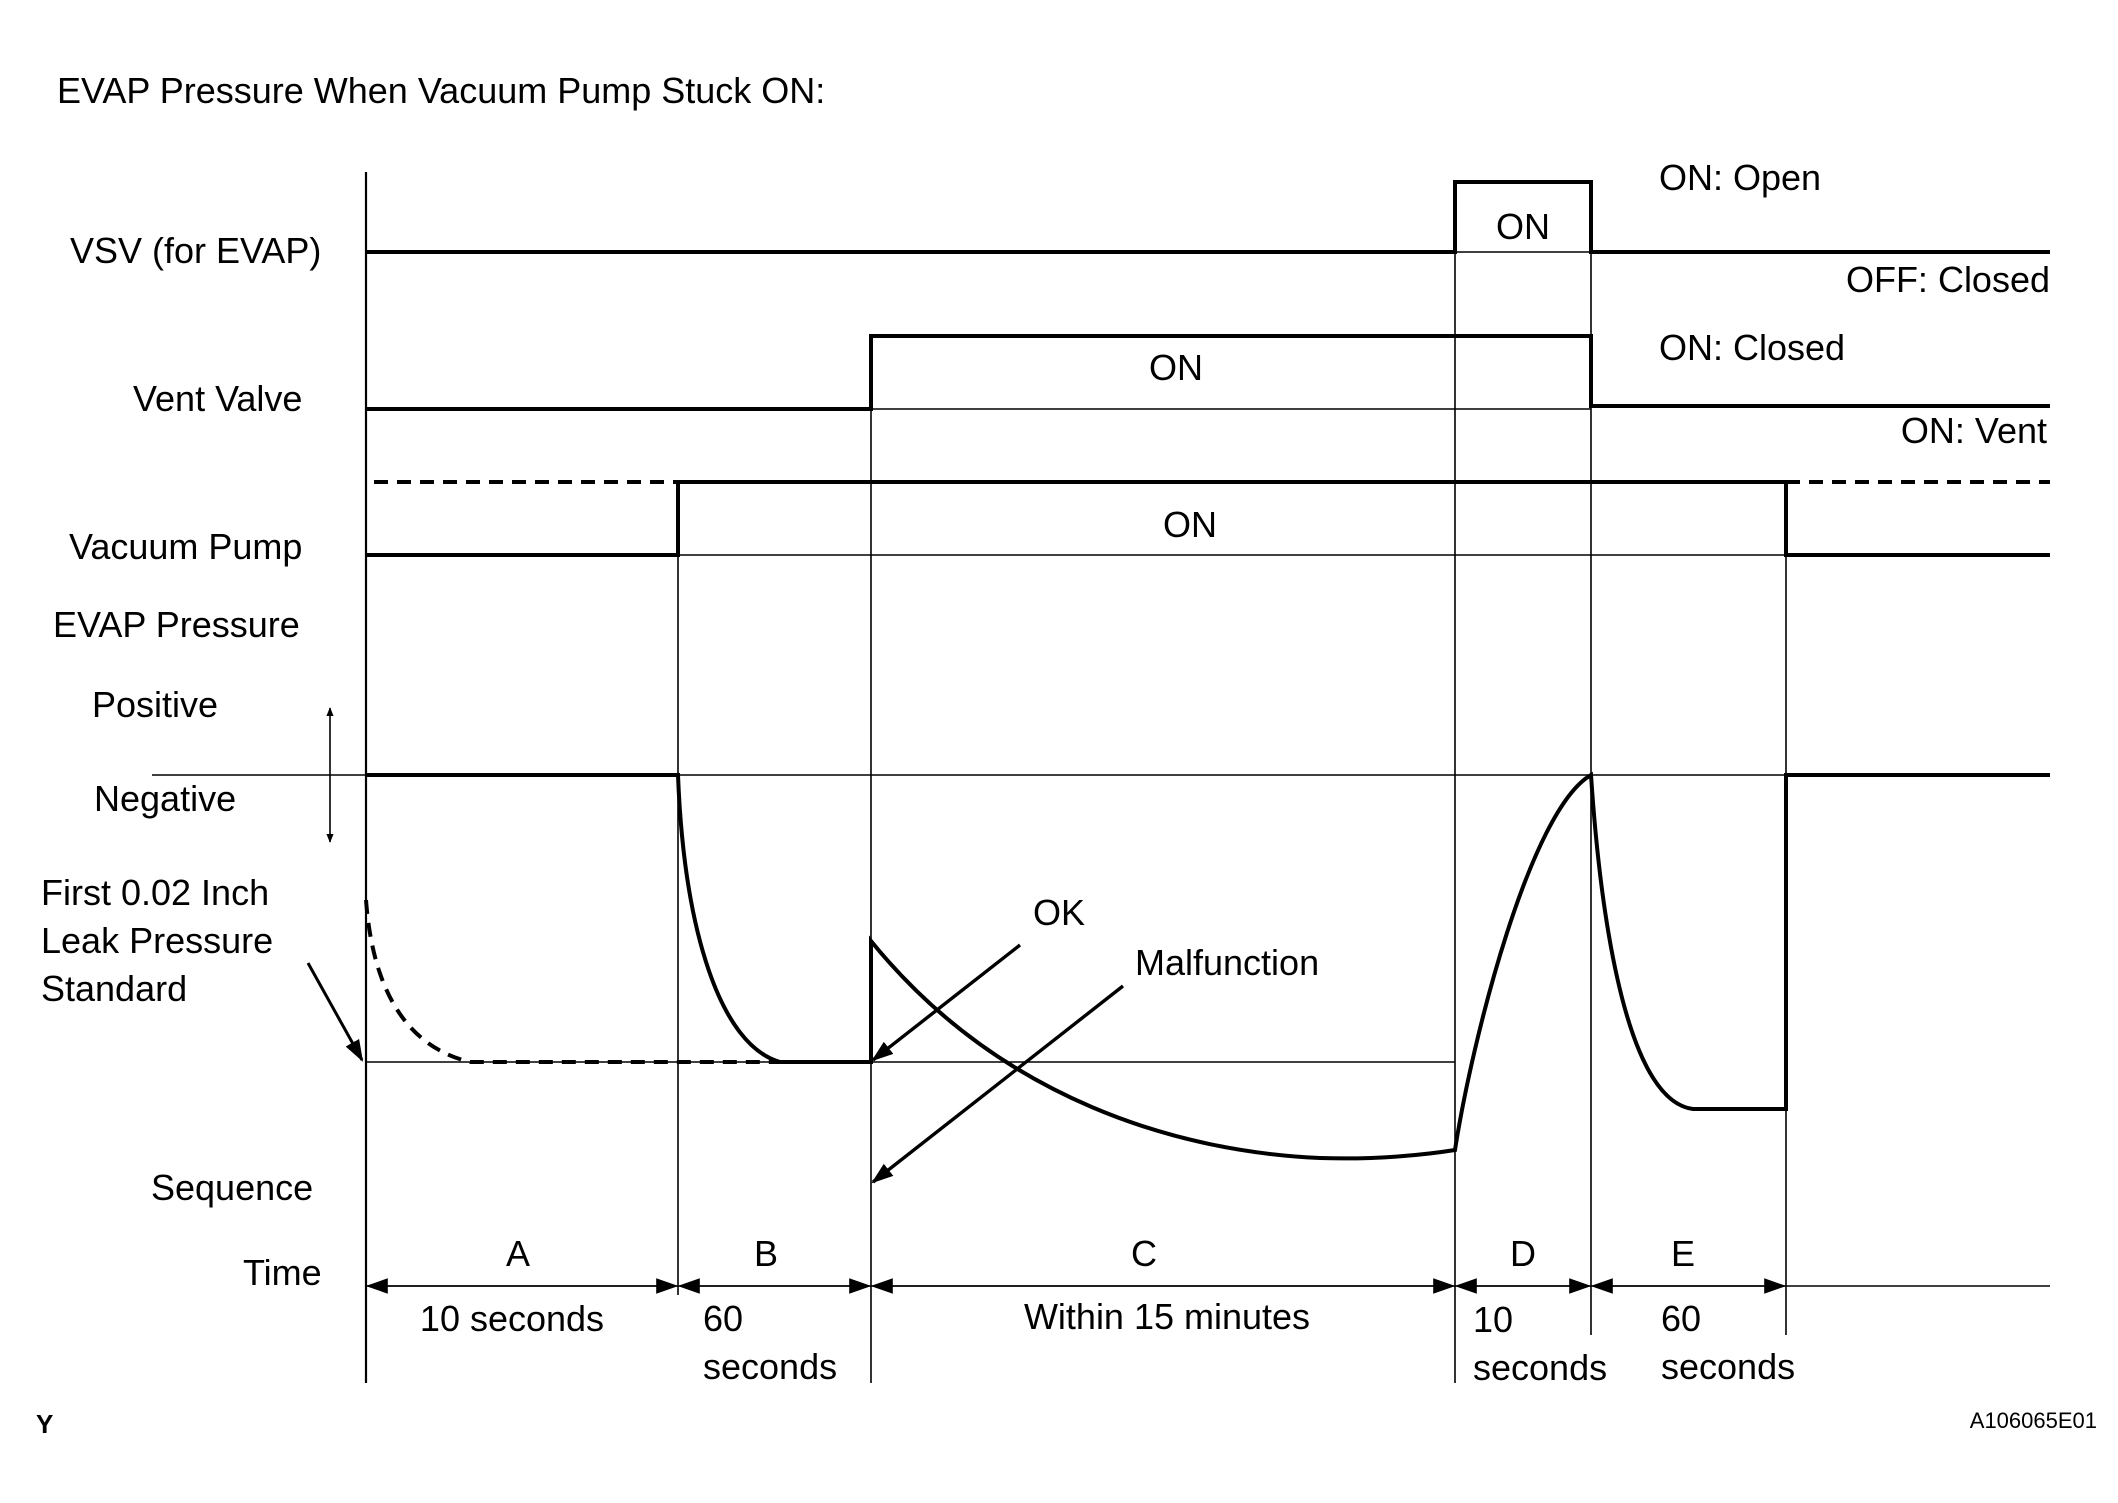 This screenshot has width=2118, height=1503. I want to click on vsv-signal, so click(1208, 217).